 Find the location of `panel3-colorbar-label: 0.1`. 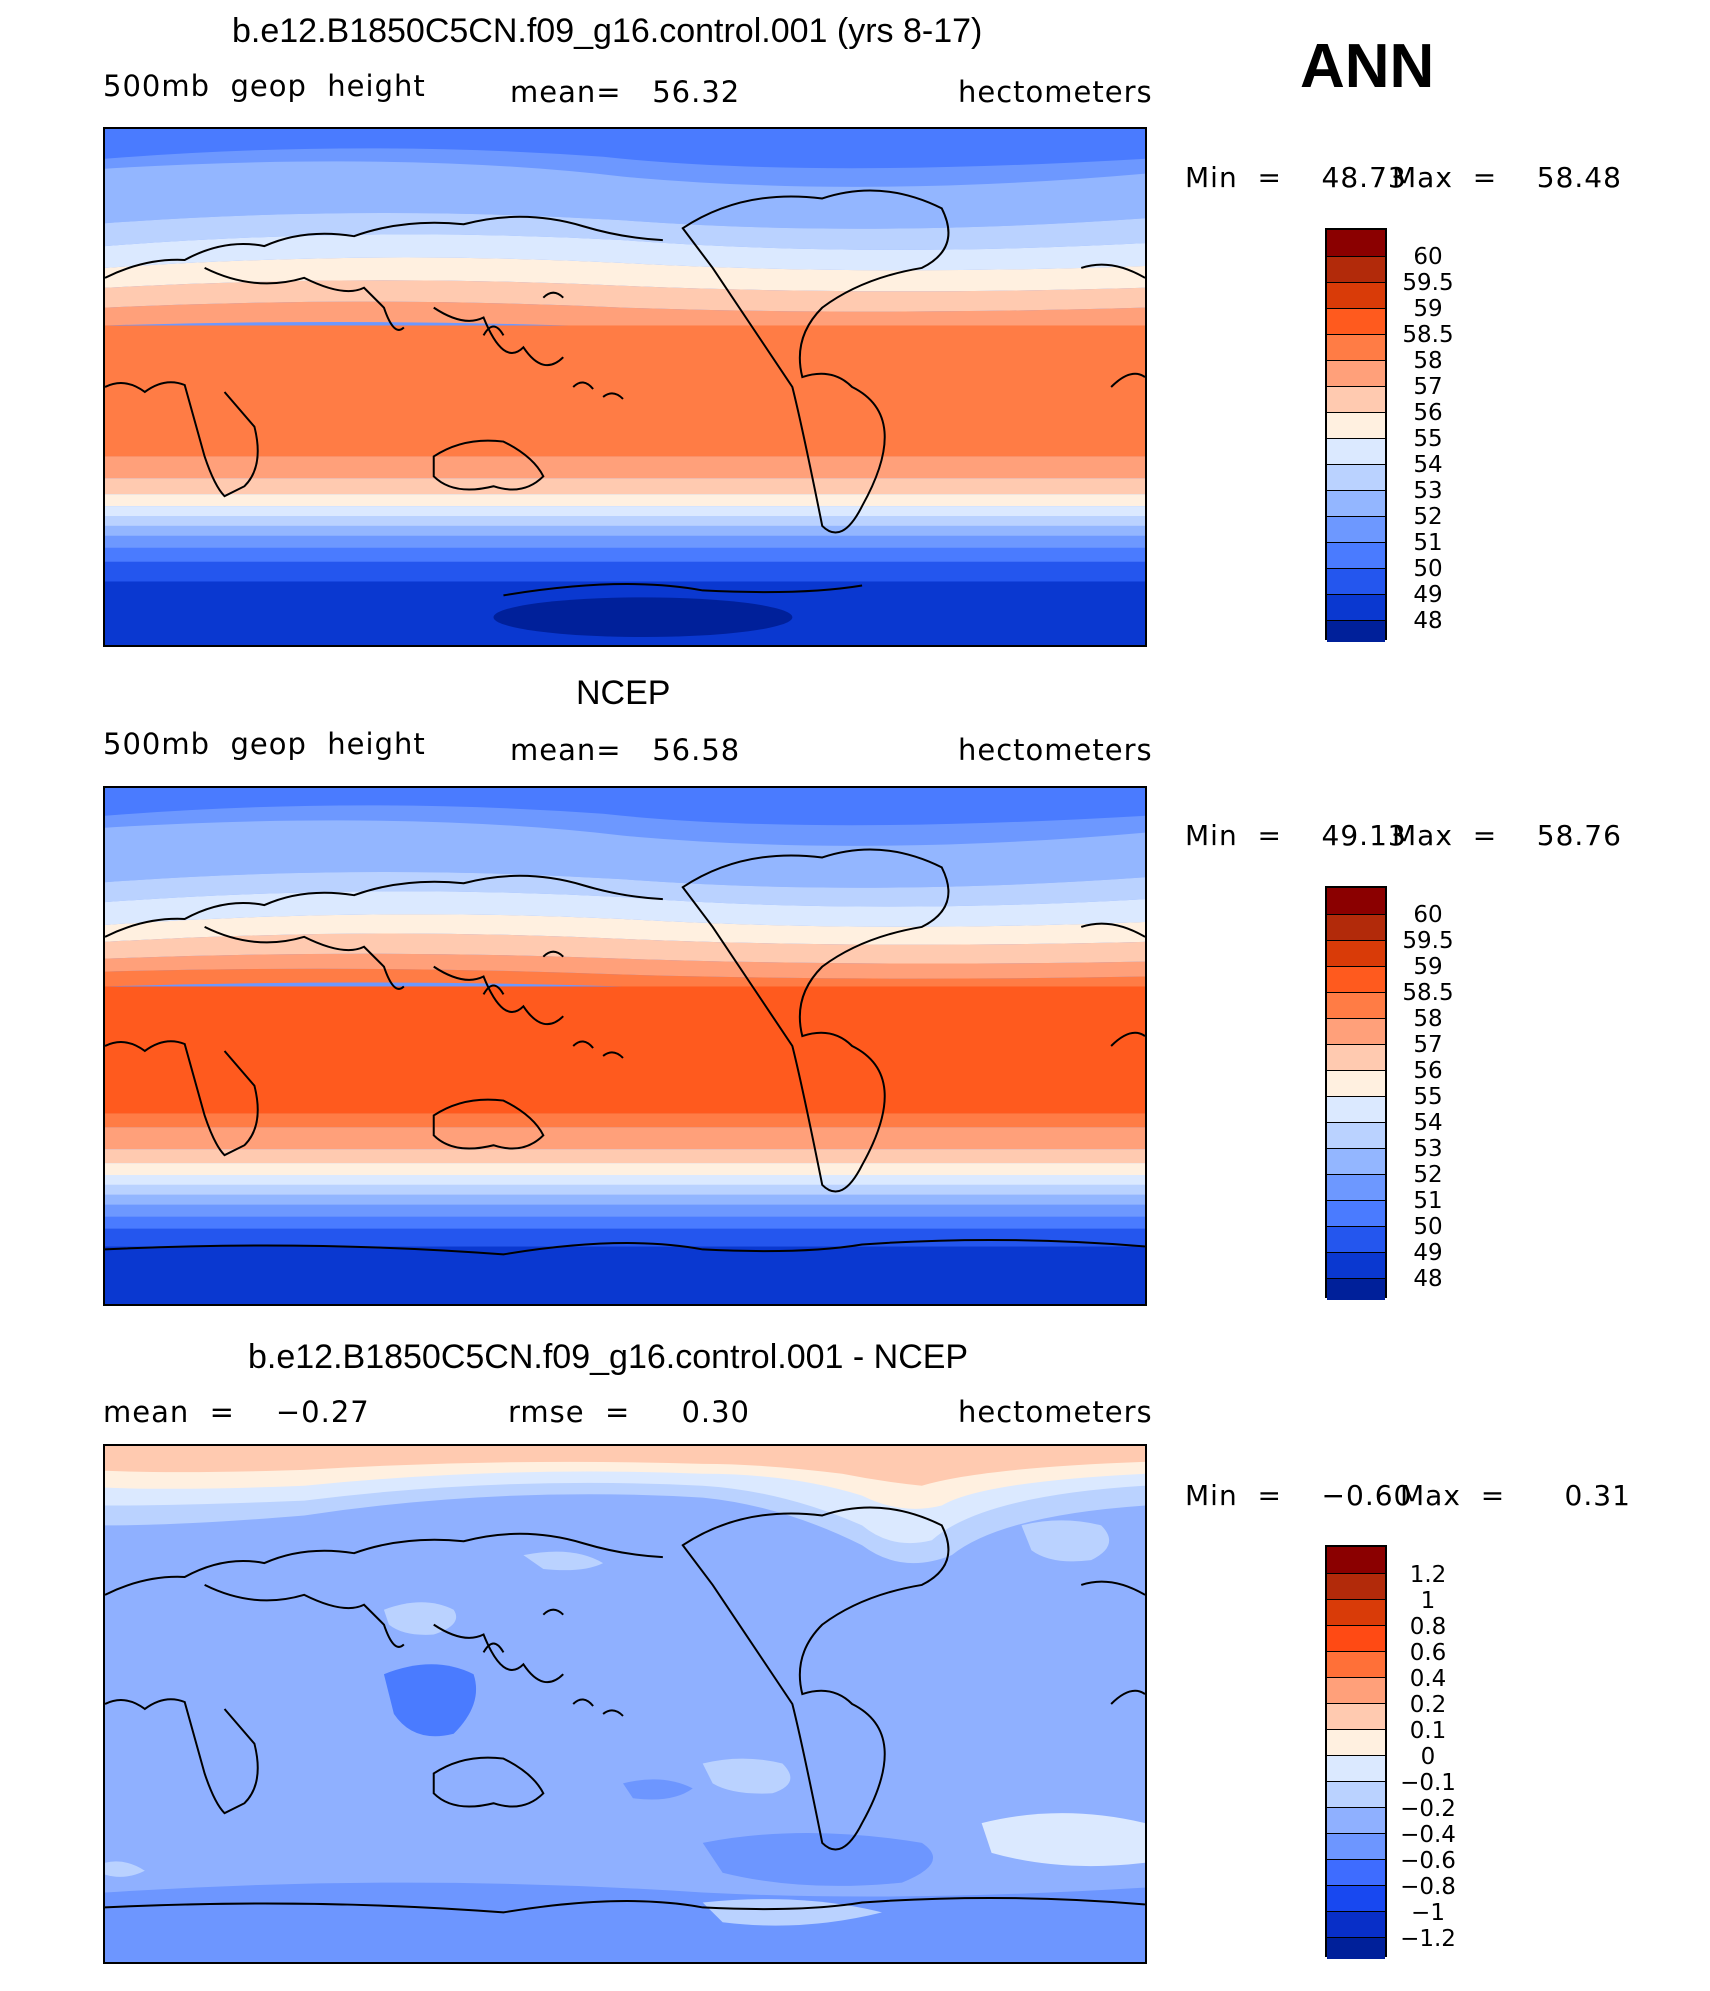

panel3-colorbar-label: 0.1 is located at coordinates (1428, 1731).